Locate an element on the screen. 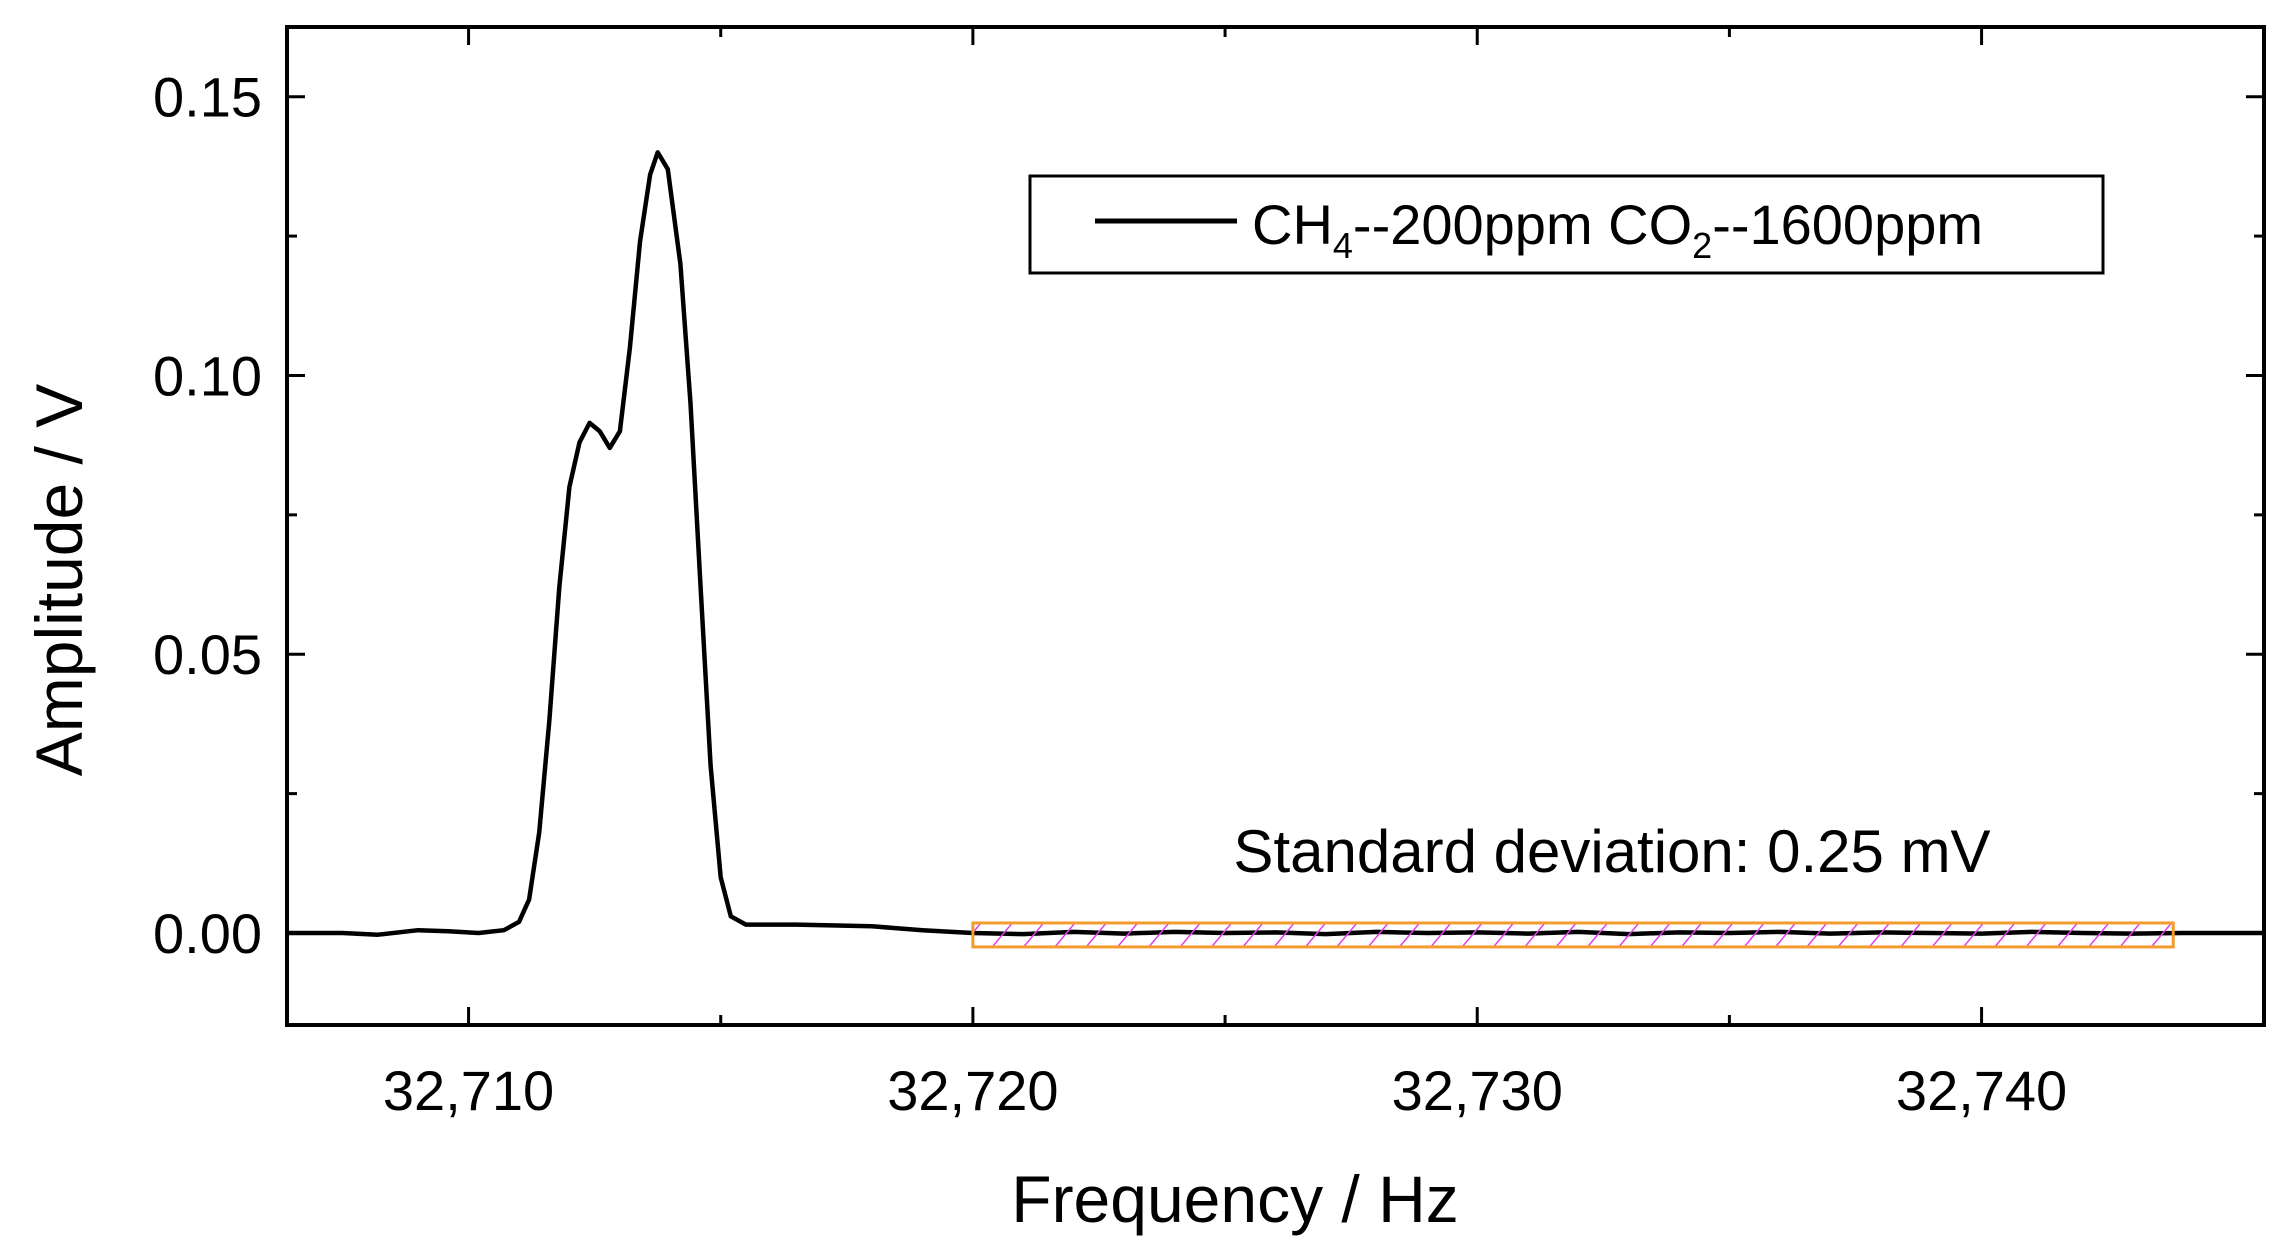 This screenshot has width=2286, height=1251. y-tick-label: 0.10 is located at coordinates (207, 375).